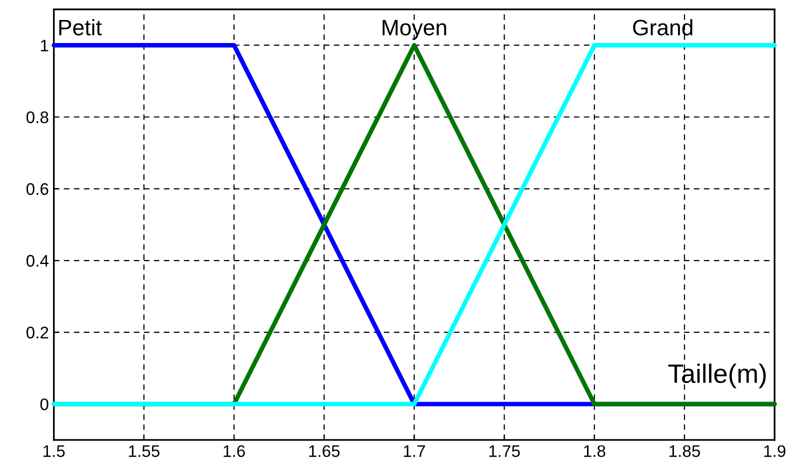  I want to click on x-tick-label: 1.8, so click(595, 451).